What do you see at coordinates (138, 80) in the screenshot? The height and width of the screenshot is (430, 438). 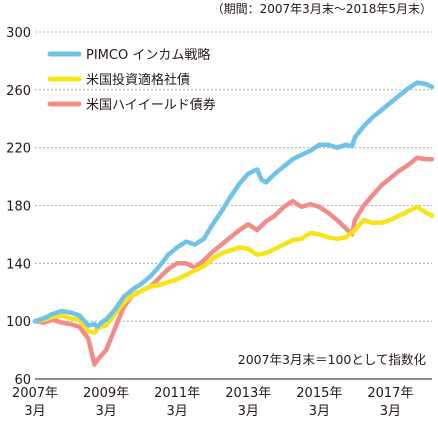 I see `legend-label: 米国投資適格社債` at bounding box center [138, 80].